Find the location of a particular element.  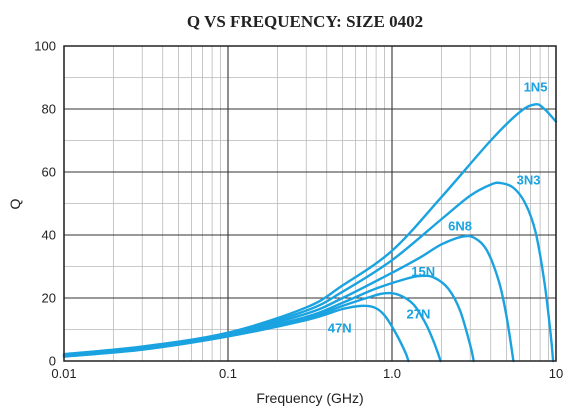

y-axis-label: Q is located at coordinates (15, 203).